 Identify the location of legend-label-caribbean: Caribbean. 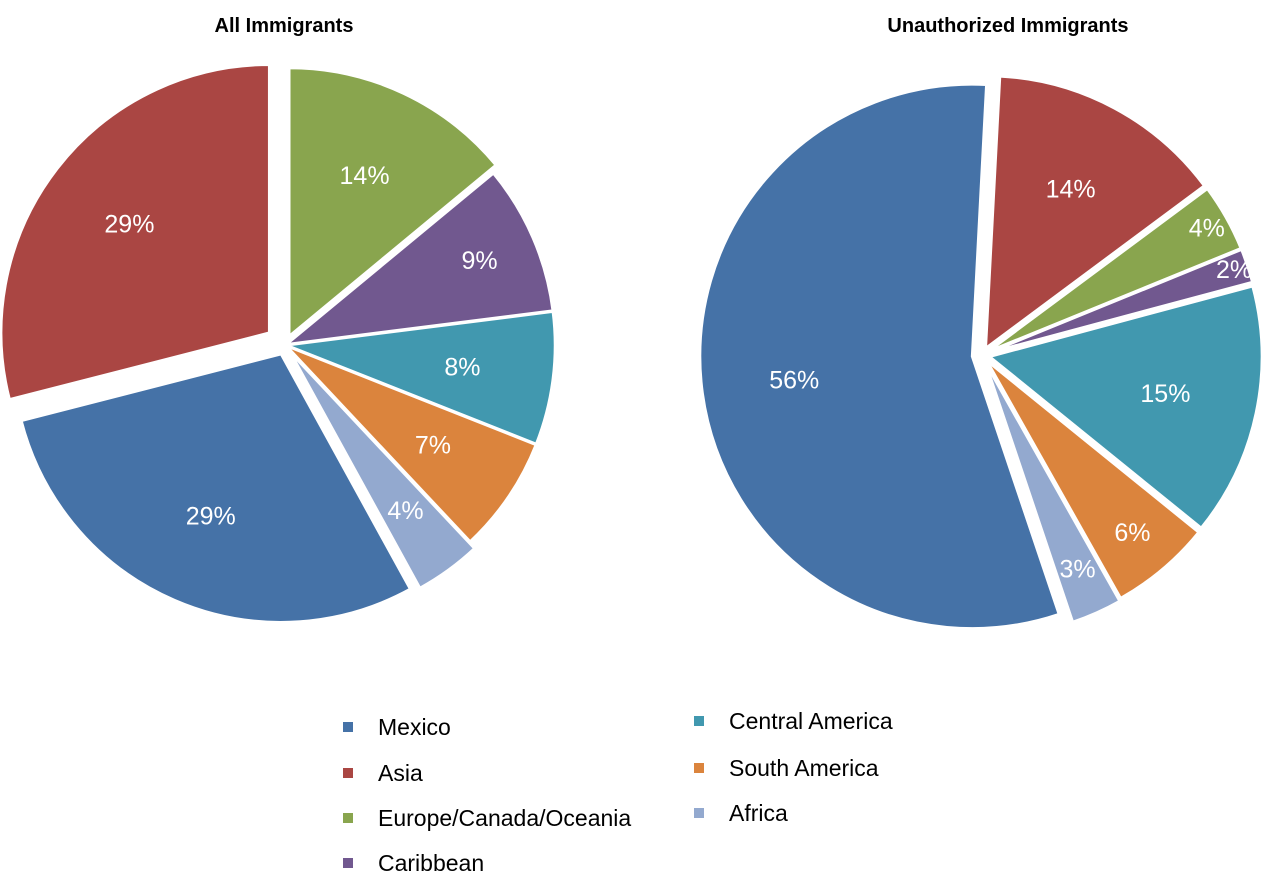
(431, 862).